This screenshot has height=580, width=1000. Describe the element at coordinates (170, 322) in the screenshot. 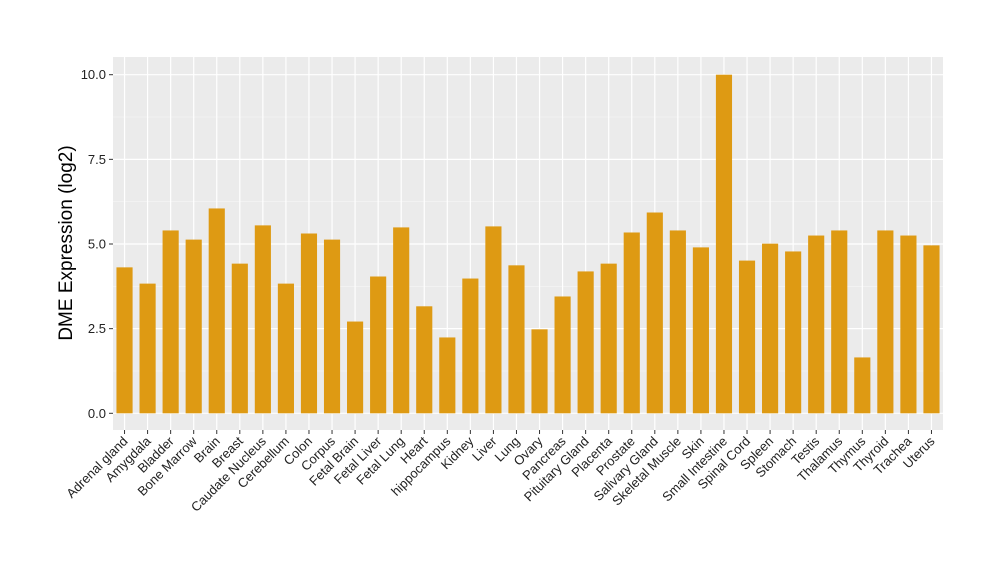

I see `bar-bladder` at that location.